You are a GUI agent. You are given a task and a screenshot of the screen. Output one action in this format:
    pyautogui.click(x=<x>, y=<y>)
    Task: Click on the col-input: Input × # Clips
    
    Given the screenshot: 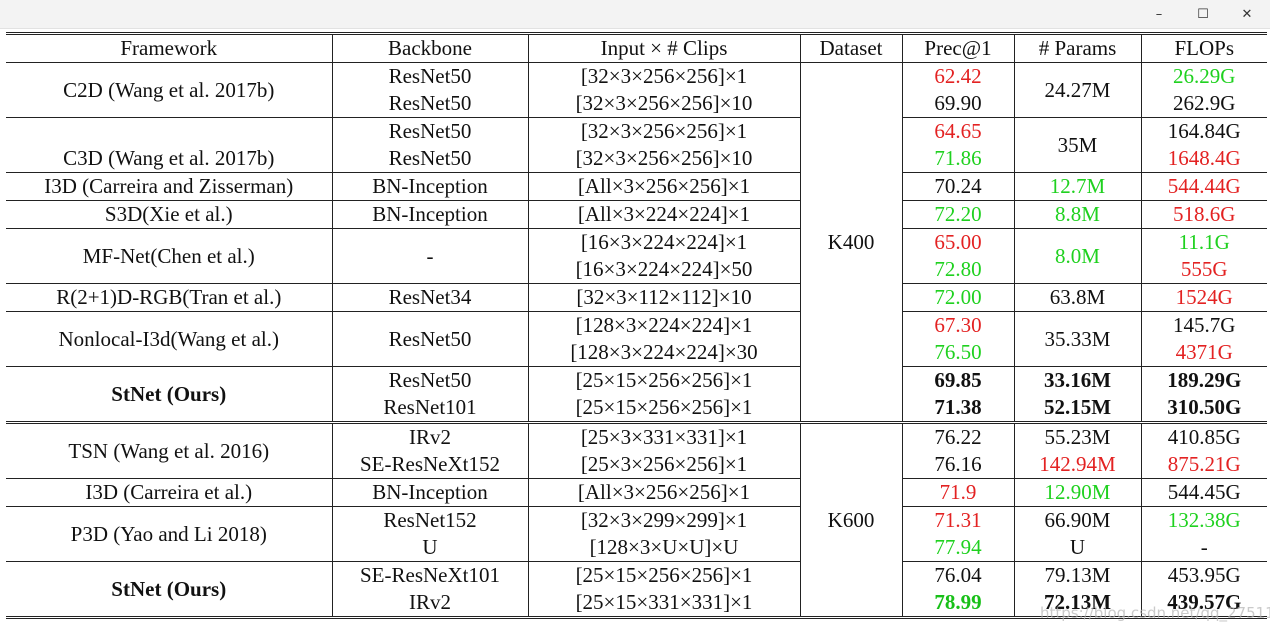 What is the action you would take?
    pyautogui.click(x=664, y=48)
    